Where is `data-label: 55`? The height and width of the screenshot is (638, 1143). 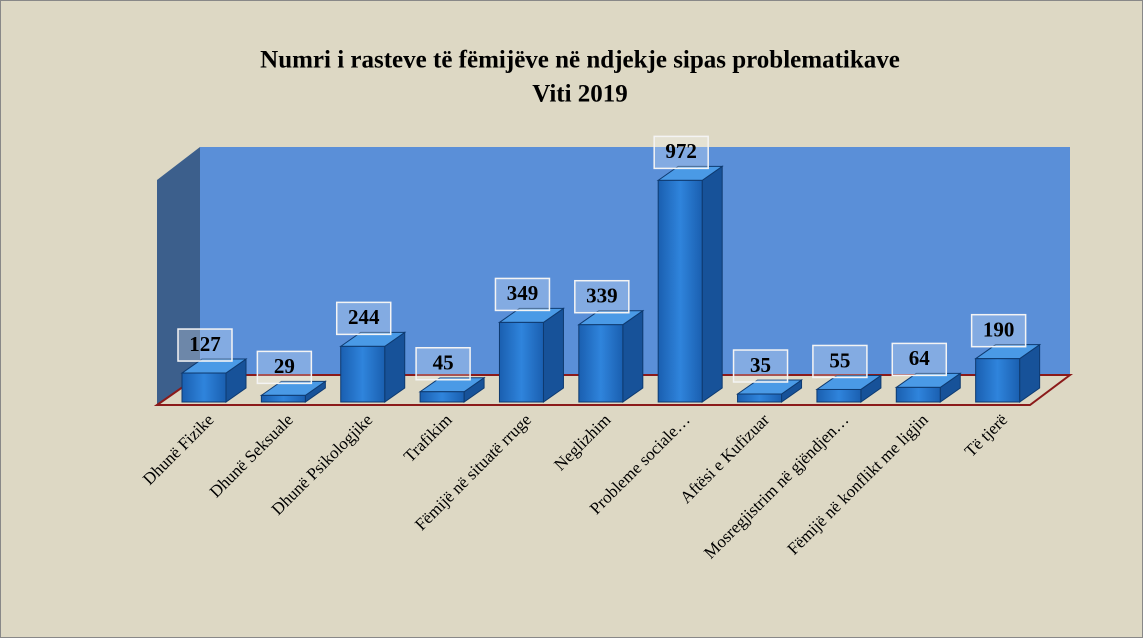
data-label: 55 is located at coordinates (839, 360).